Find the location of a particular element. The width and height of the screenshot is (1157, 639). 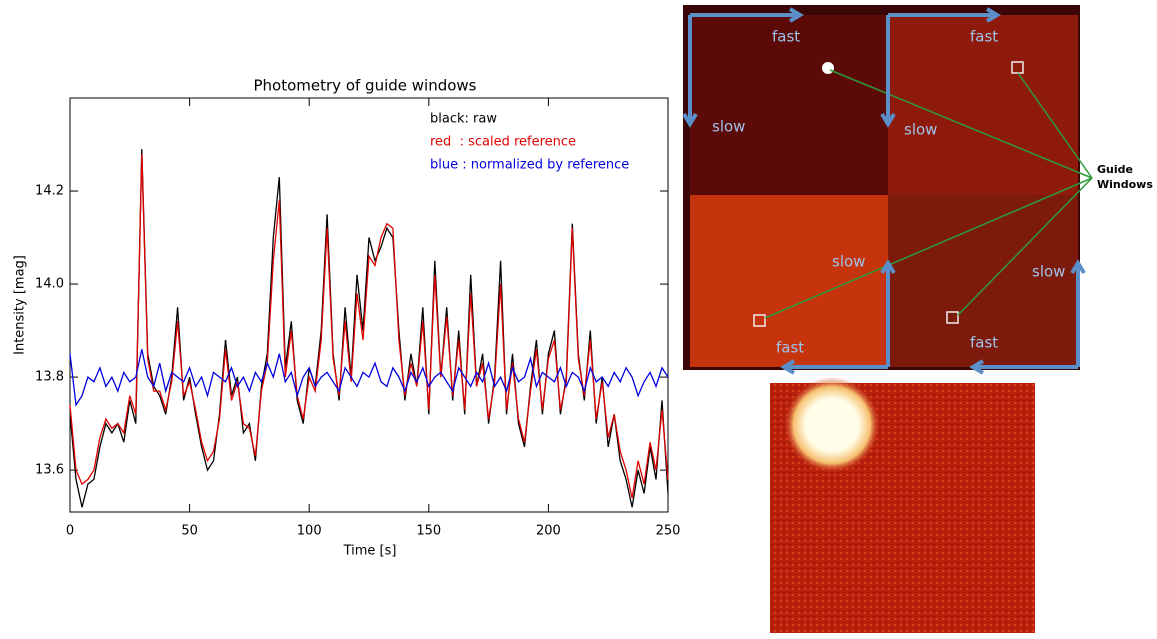

y-tick-label: 14.0 is located at coordinates (49, 284).